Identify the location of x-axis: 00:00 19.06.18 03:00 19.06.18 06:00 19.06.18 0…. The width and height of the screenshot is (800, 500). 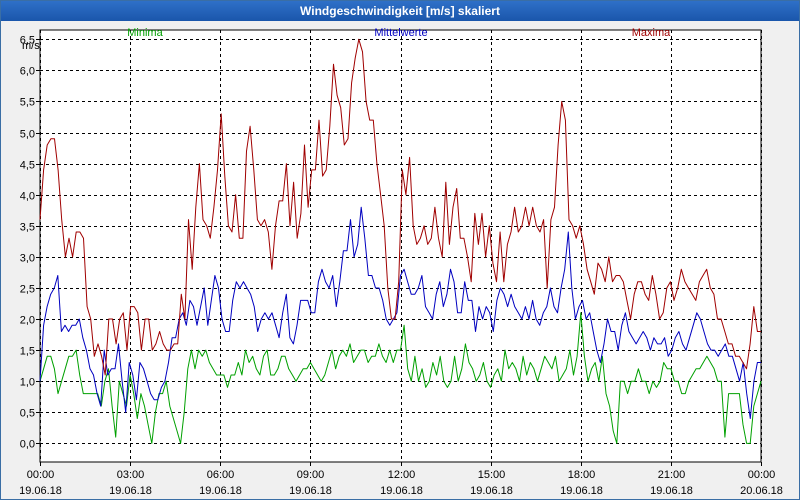
(401, 479).